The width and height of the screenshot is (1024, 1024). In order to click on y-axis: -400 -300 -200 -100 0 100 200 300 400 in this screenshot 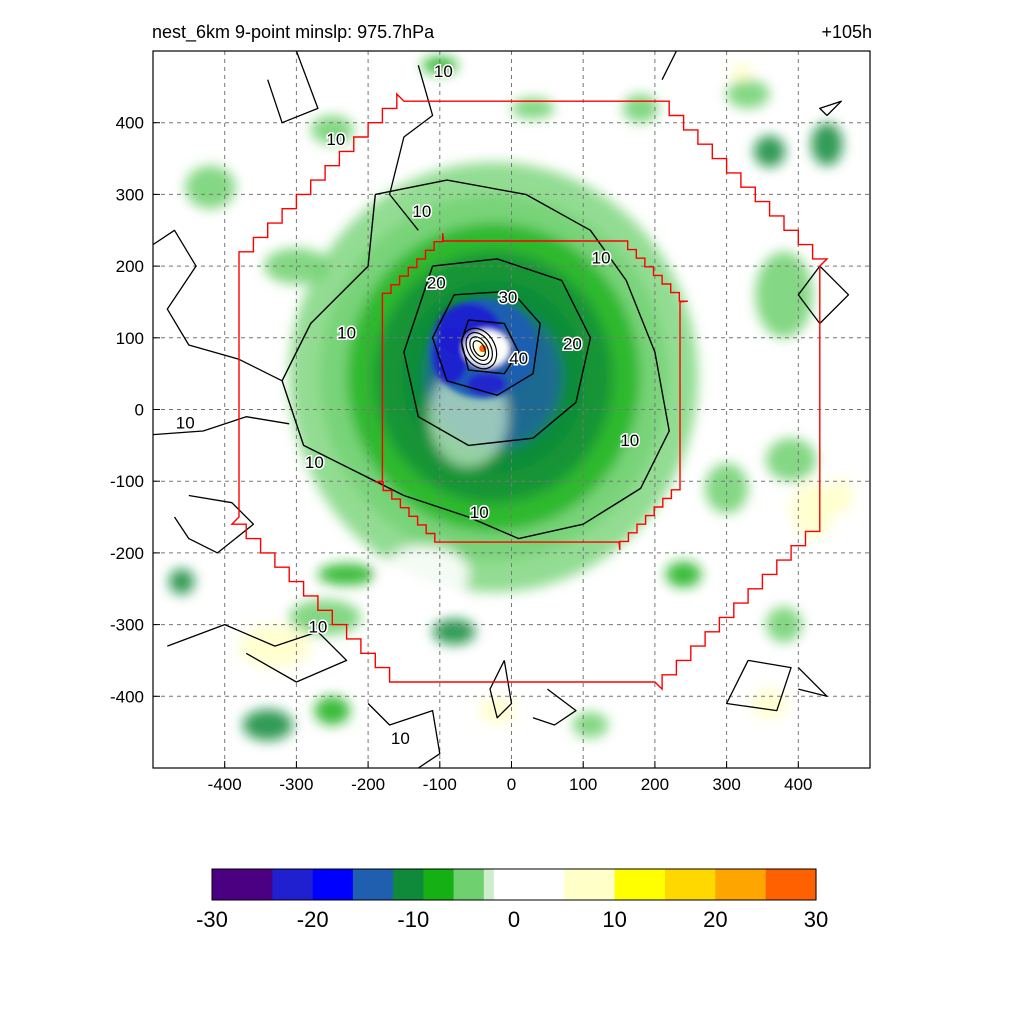, I will do `click(135, 410)`.